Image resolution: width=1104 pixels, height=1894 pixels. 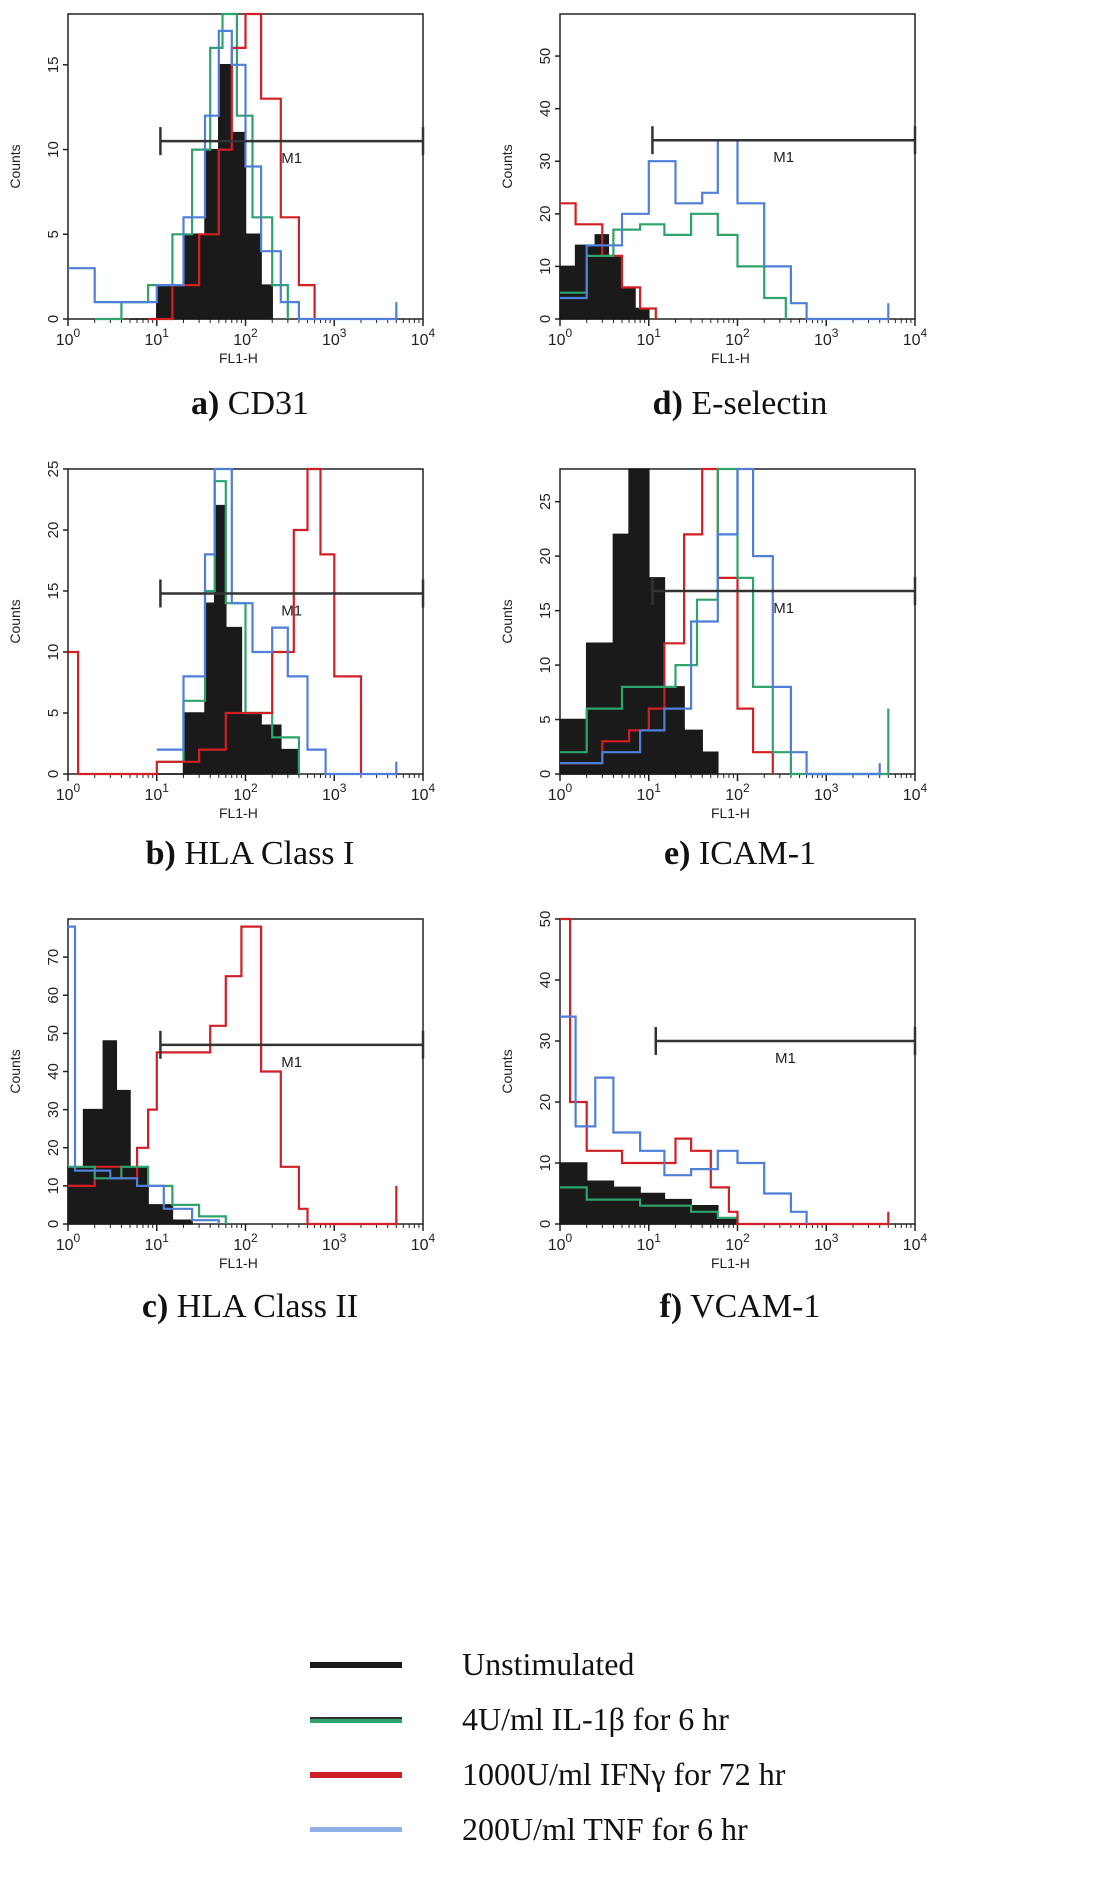 What do you see at coordinates (605, 1829) in the screenshot?
I see `legend-label-tnf: 200U/ml TNF for 6 hr` at bounding box center [605, 1829].